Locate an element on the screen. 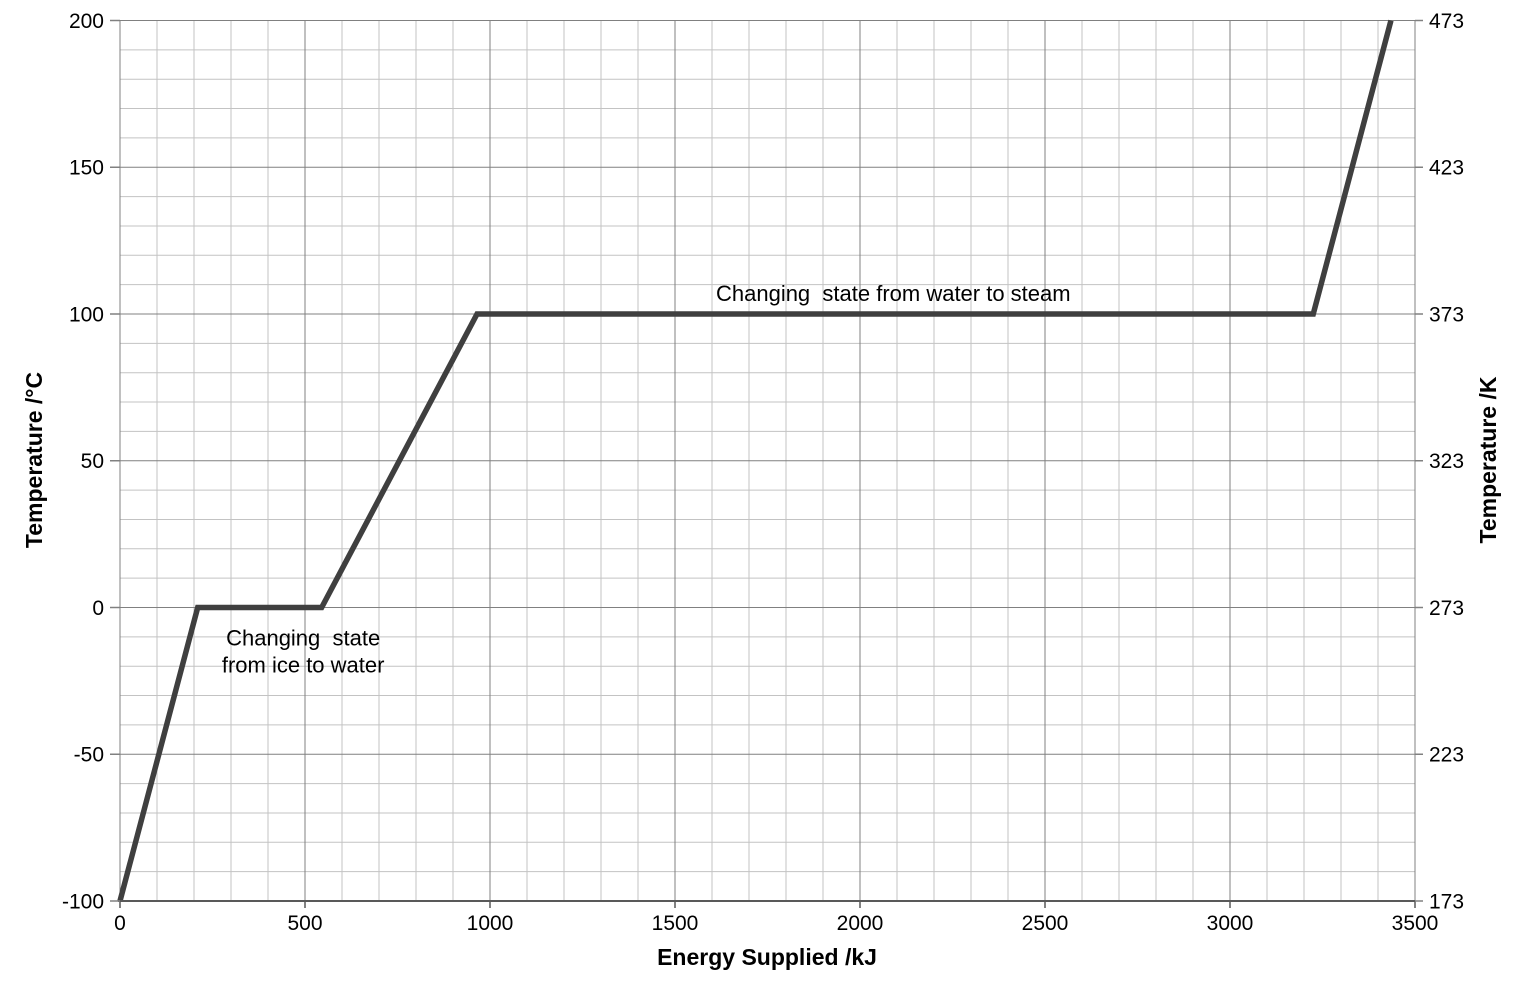 This screenshot has width=1528, height=997. y-left-tick-label: 150 is located at coordinates (86, 168).